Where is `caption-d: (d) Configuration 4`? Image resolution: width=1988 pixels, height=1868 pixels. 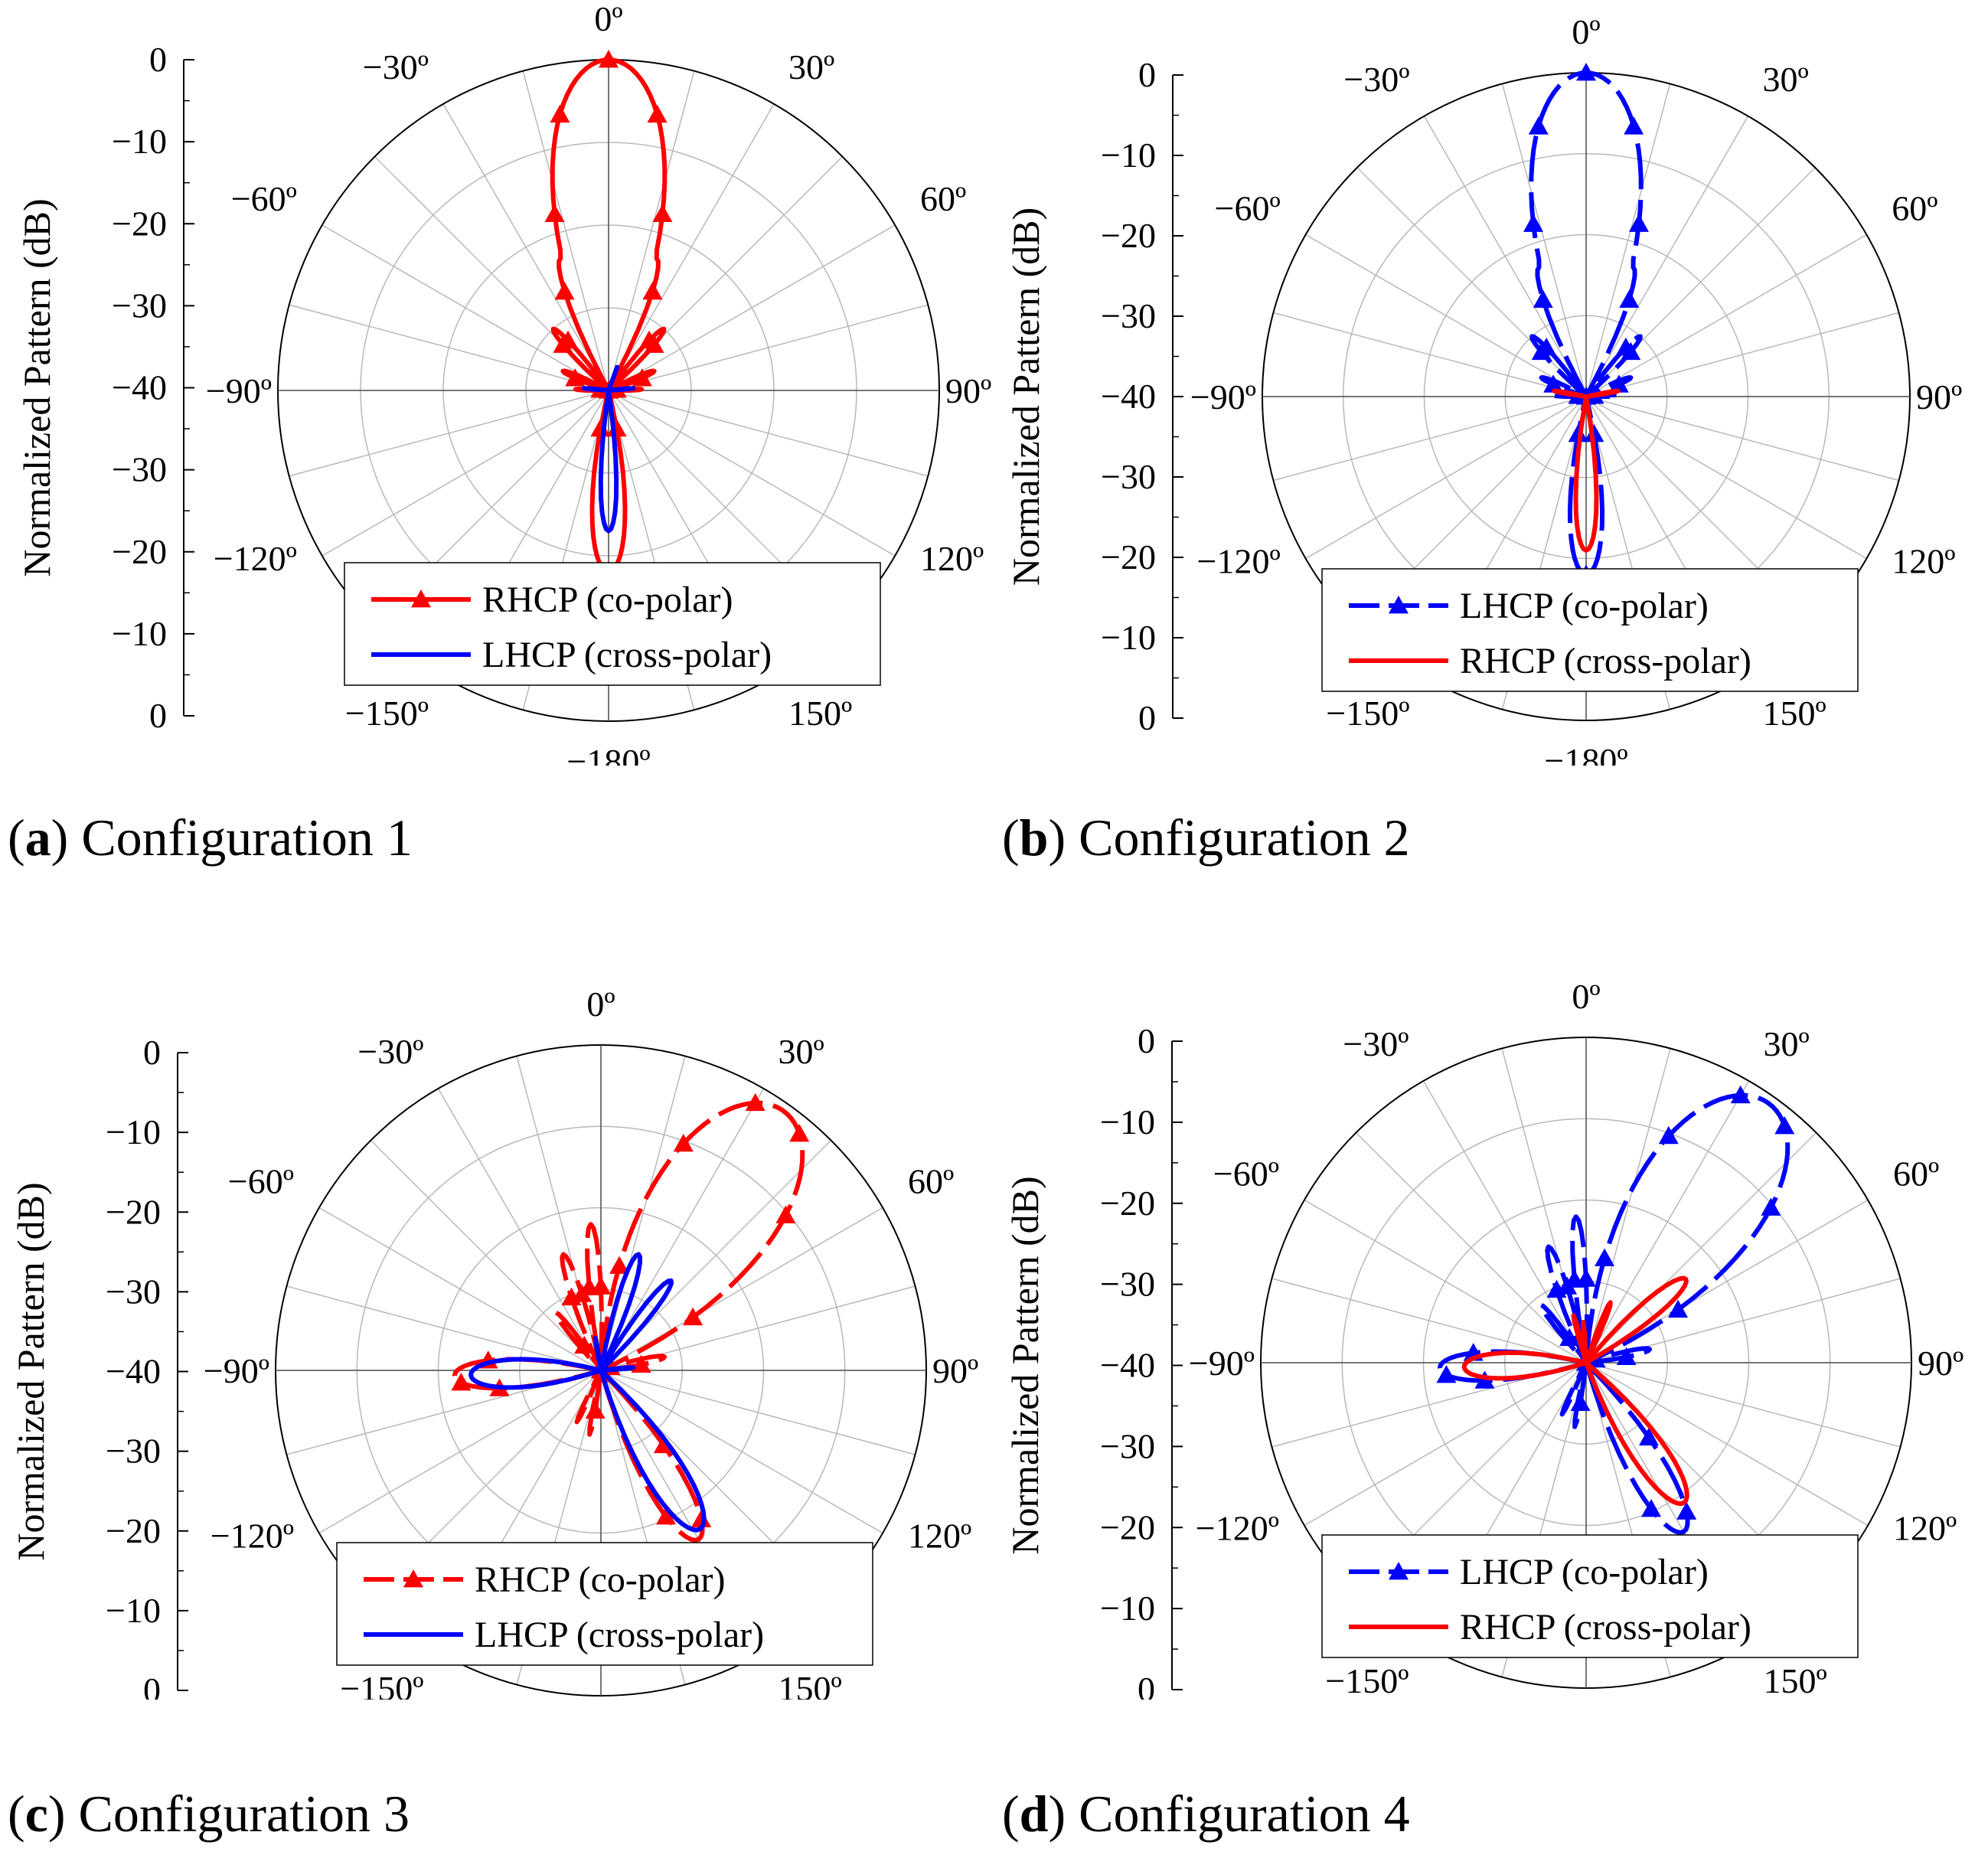
caption-d: (d) Configuration 4 is located at coordinates (1206, 1814).